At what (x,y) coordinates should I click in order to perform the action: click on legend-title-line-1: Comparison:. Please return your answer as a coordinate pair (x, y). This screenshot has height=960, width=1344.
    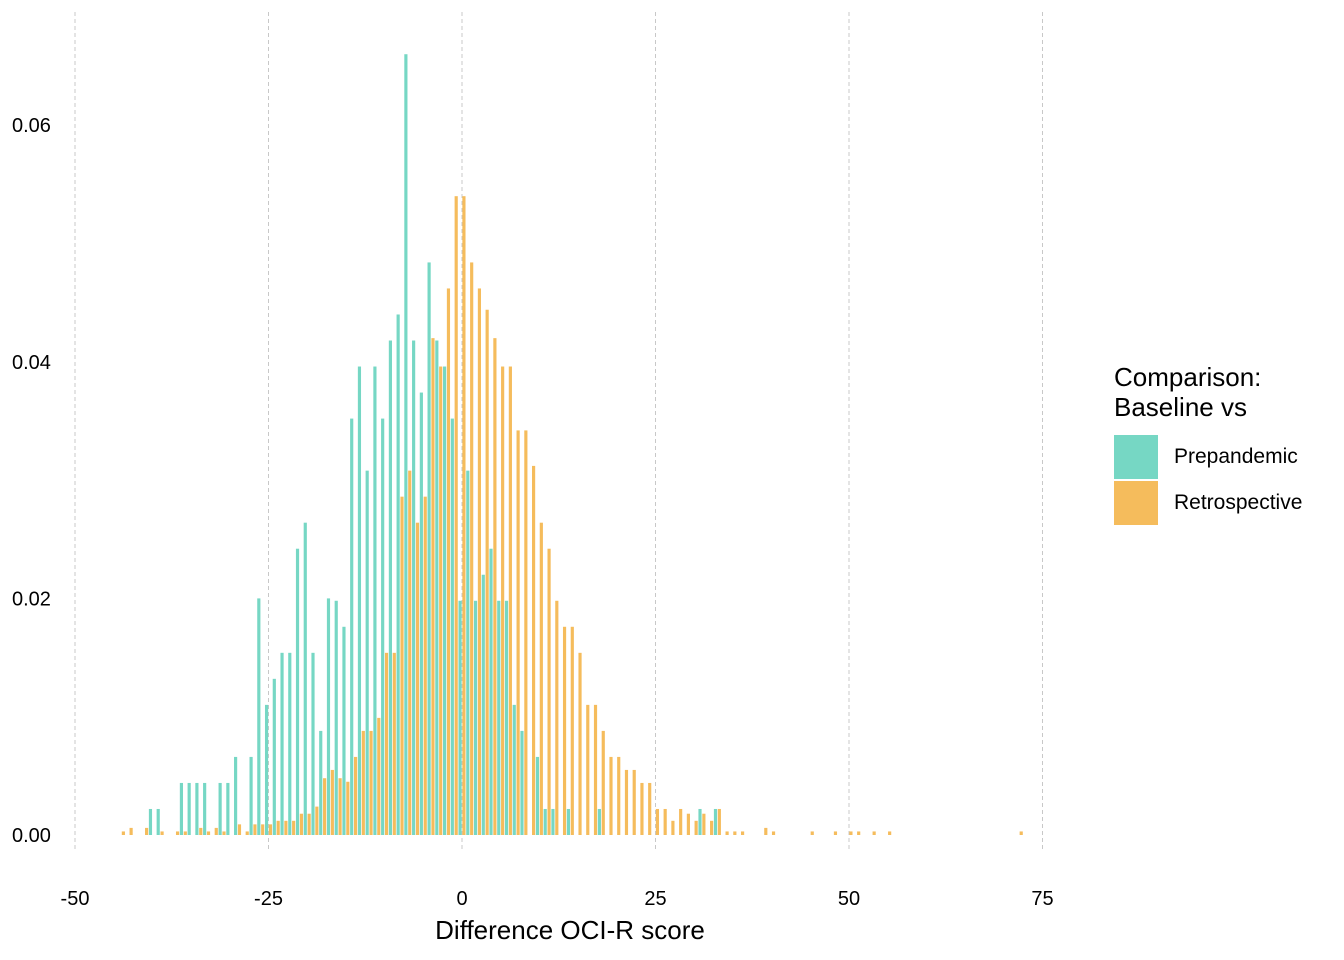
    Looking at the image, I should click on (1188, 377).